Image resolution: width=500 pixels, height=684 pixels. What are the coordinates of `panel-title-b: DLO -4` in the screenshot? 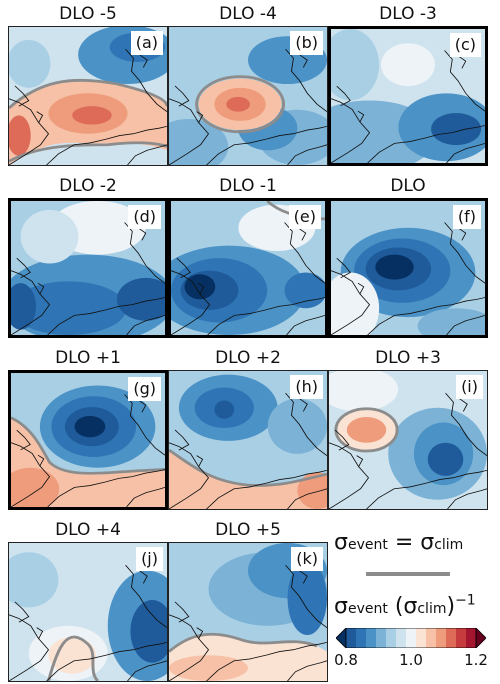 It's located at (248, 14).